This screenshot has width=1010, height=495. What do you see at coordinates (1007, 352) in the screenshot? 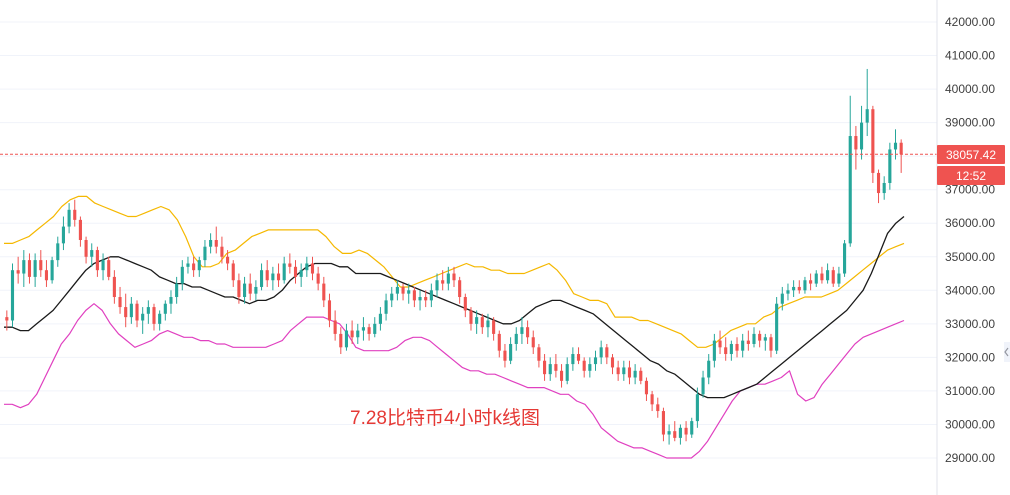
I see `scale-handle` at bounding box center [1007, 352].